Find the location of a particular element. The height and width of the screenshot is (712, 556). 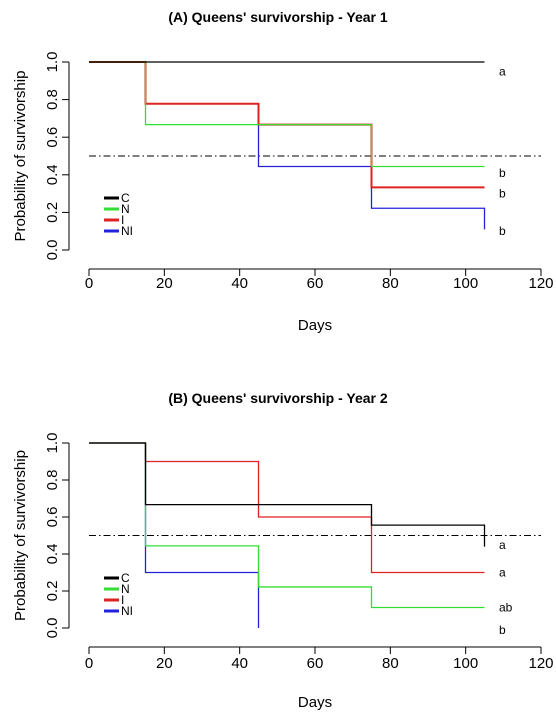

significance-label-i: b is located at coordinates (502, 194).